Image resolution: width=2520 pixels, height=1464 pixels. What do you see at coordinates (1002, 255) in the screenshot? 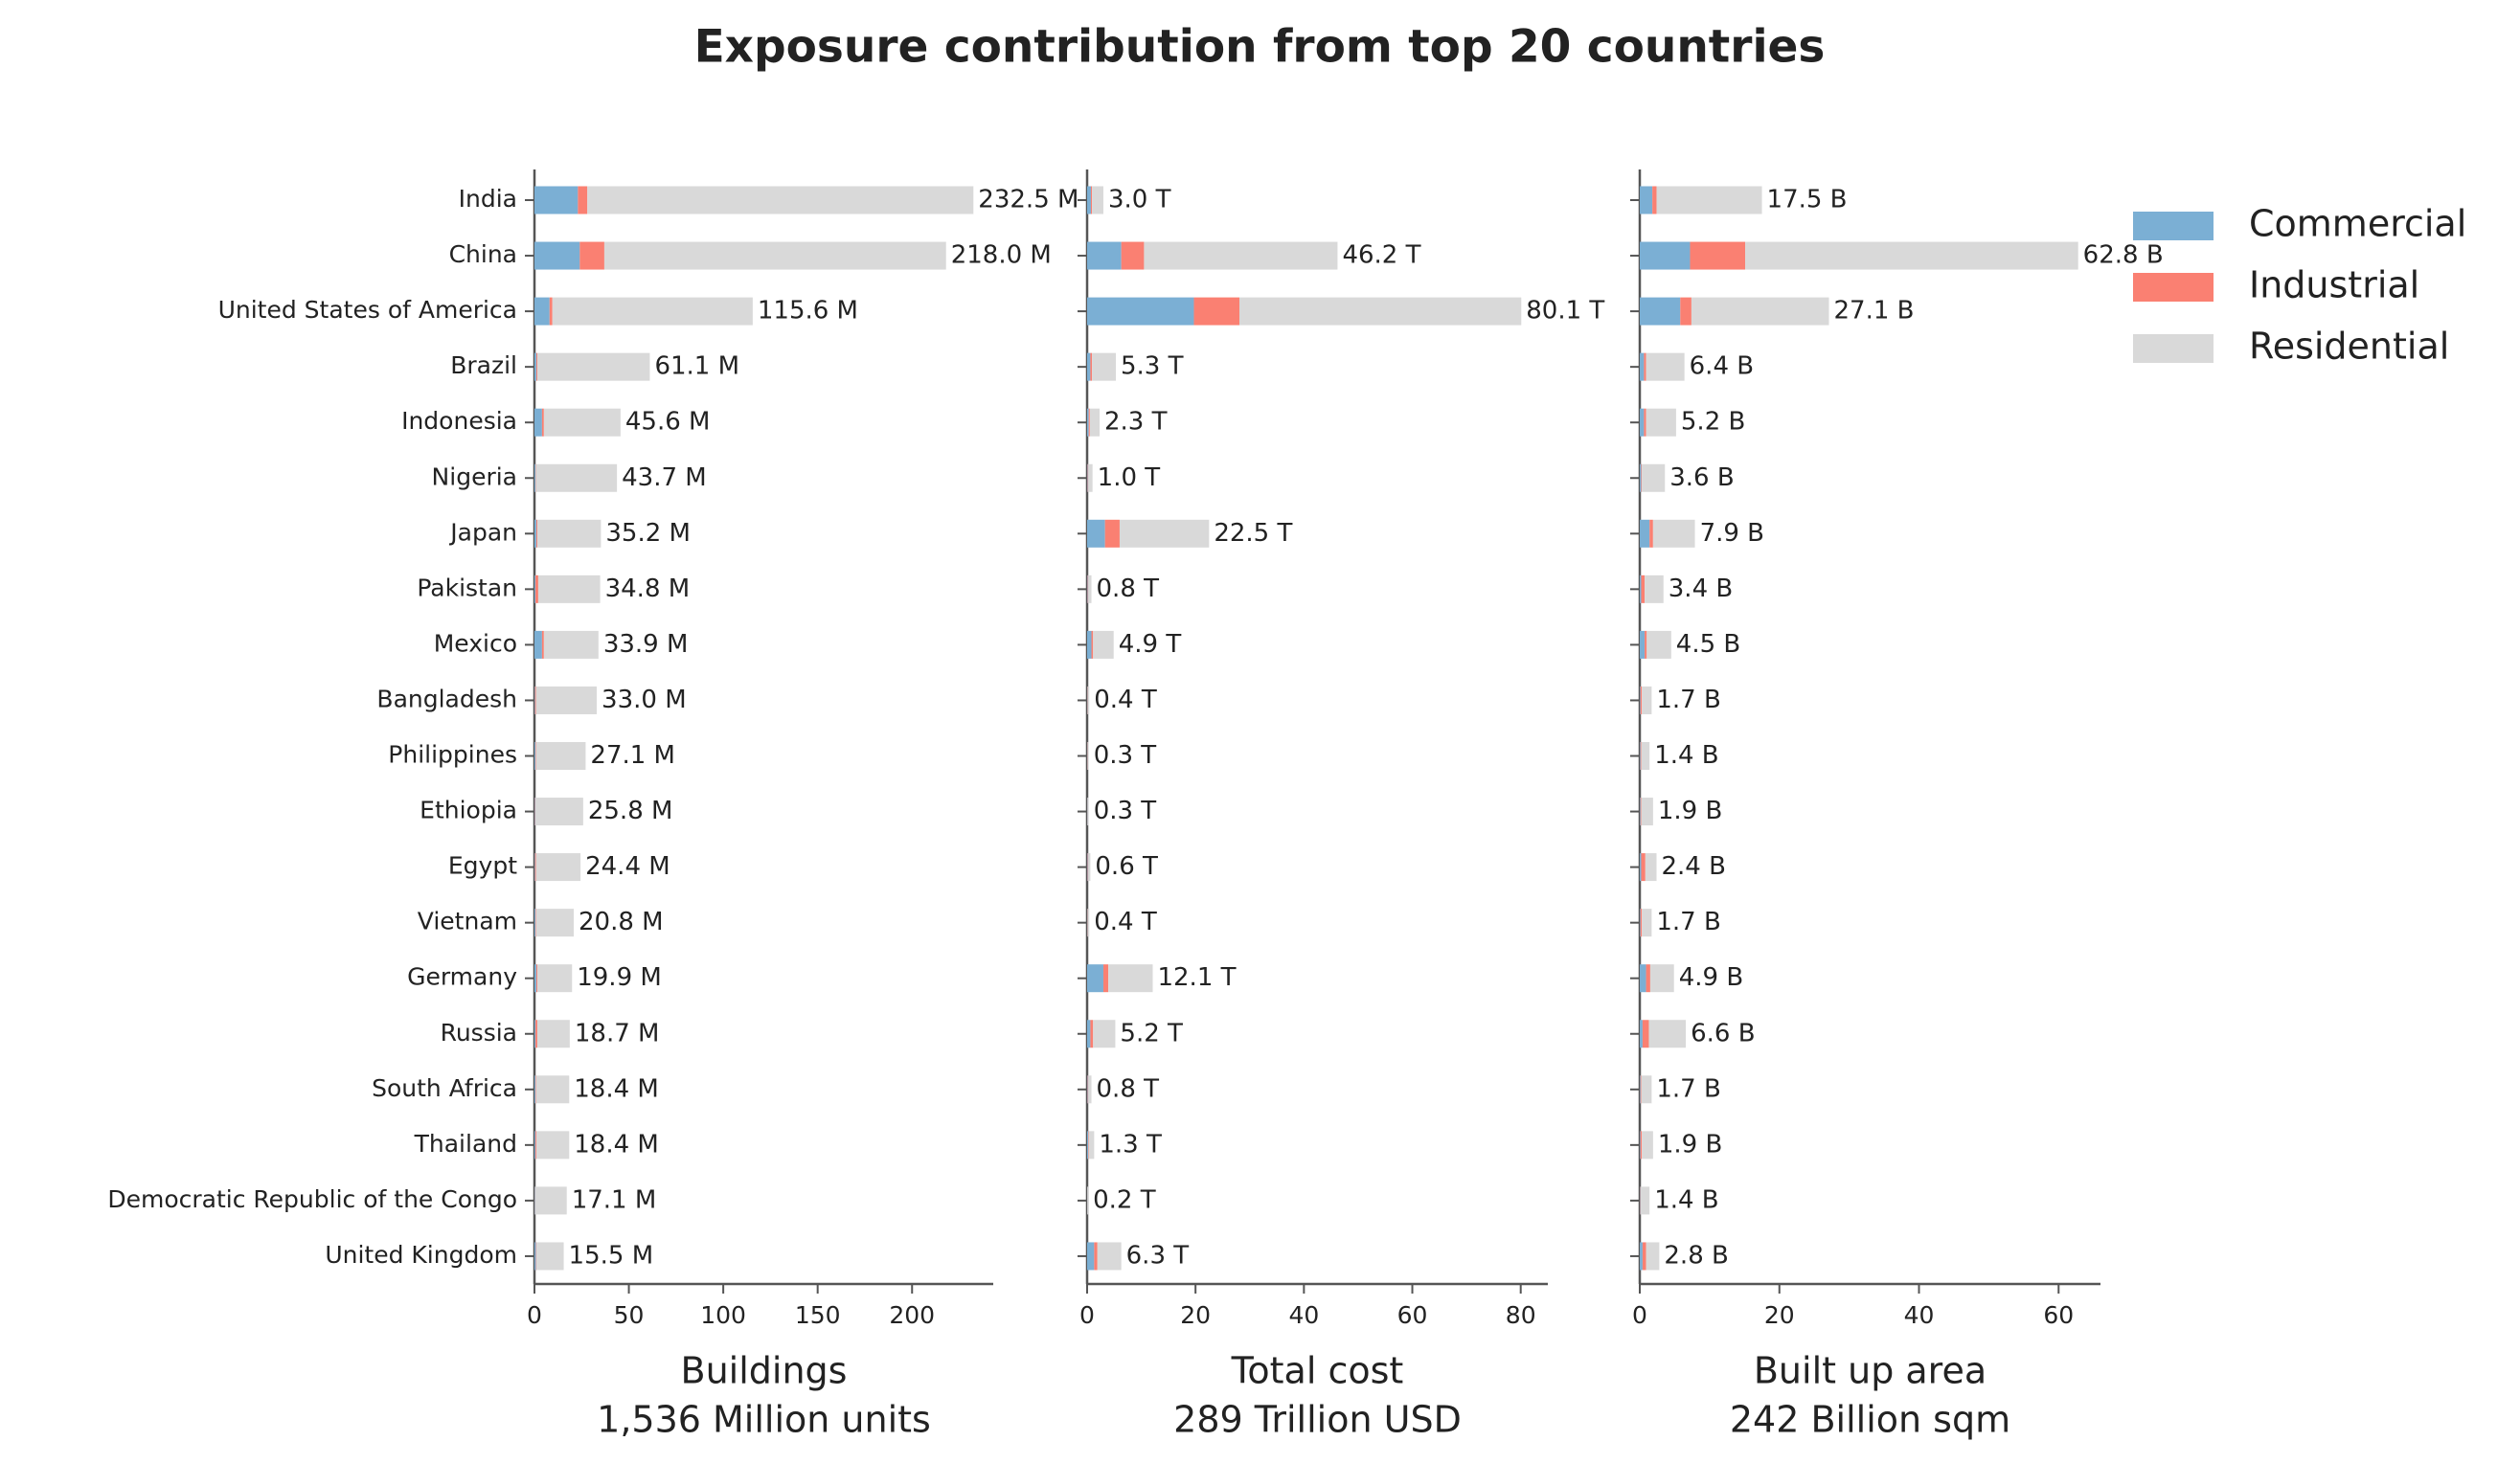
I see `value-label: 218.0 M` at bounding box center [1002, 255].